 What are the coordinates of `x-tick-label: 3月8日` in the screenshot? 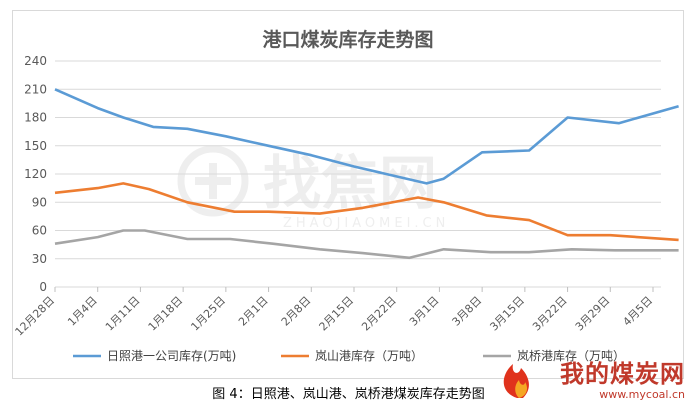 It's located at (467, 311).